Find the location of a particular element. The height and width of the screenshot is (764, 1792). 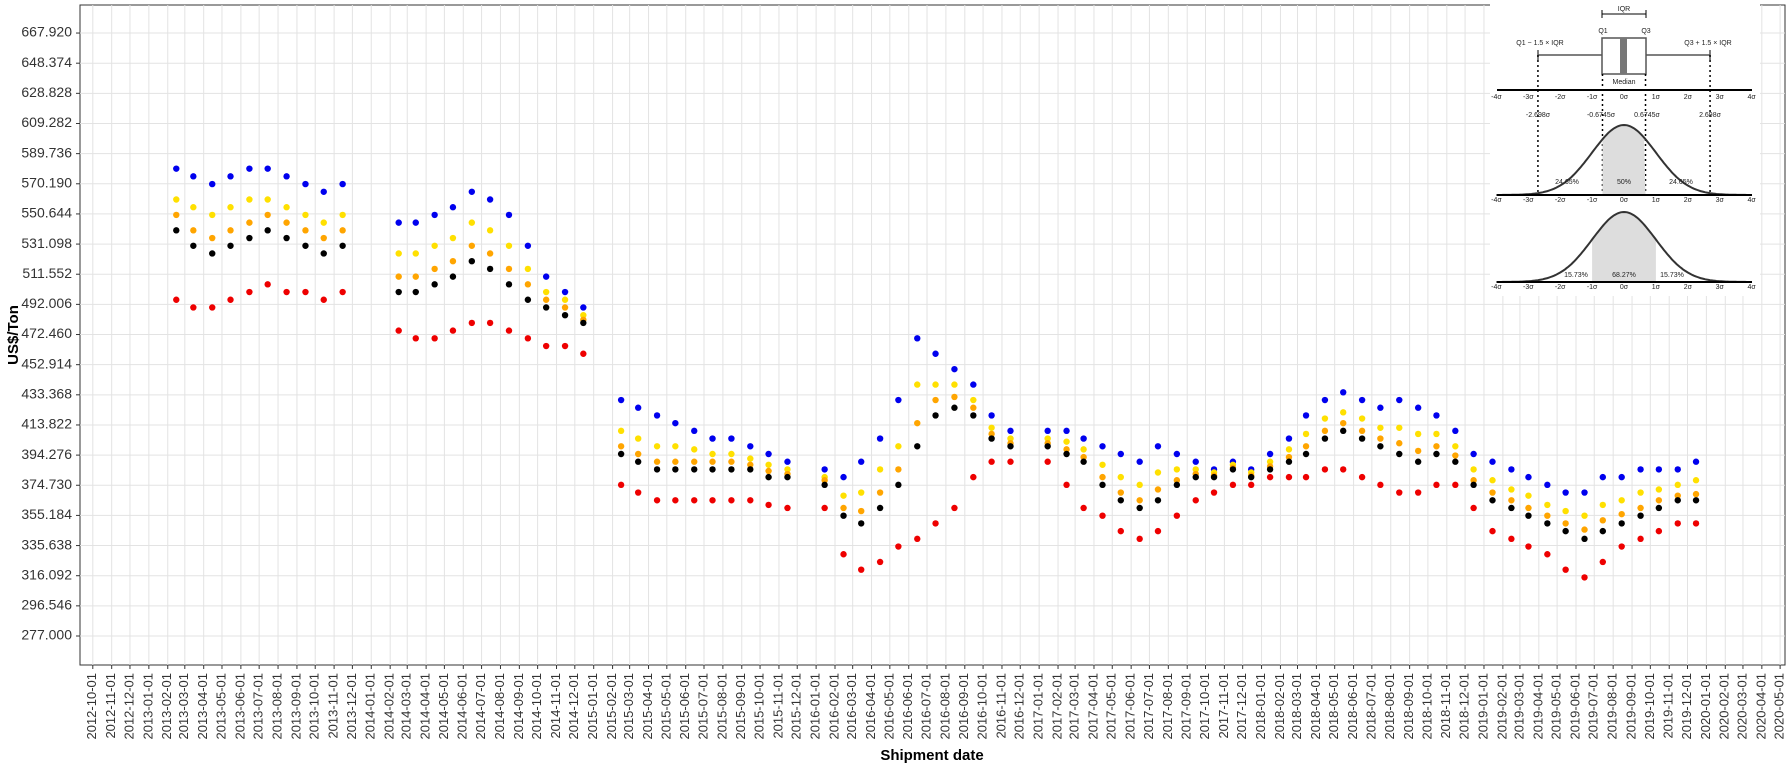

y-tick-label: 531.098 is located at coordinates (46, 243).